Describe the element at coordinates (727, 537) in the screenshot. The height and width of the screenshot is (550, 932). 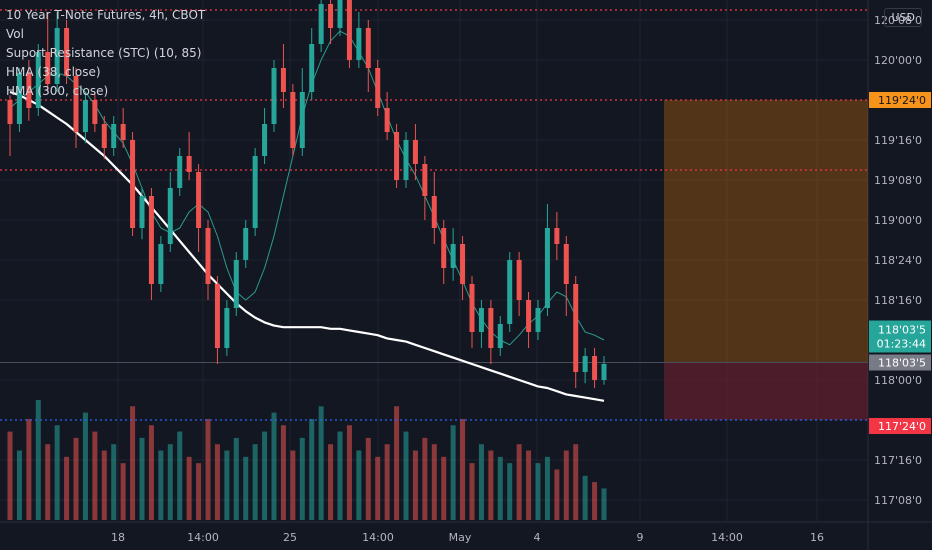
I see `x-tick-label: 14:00` at that location.